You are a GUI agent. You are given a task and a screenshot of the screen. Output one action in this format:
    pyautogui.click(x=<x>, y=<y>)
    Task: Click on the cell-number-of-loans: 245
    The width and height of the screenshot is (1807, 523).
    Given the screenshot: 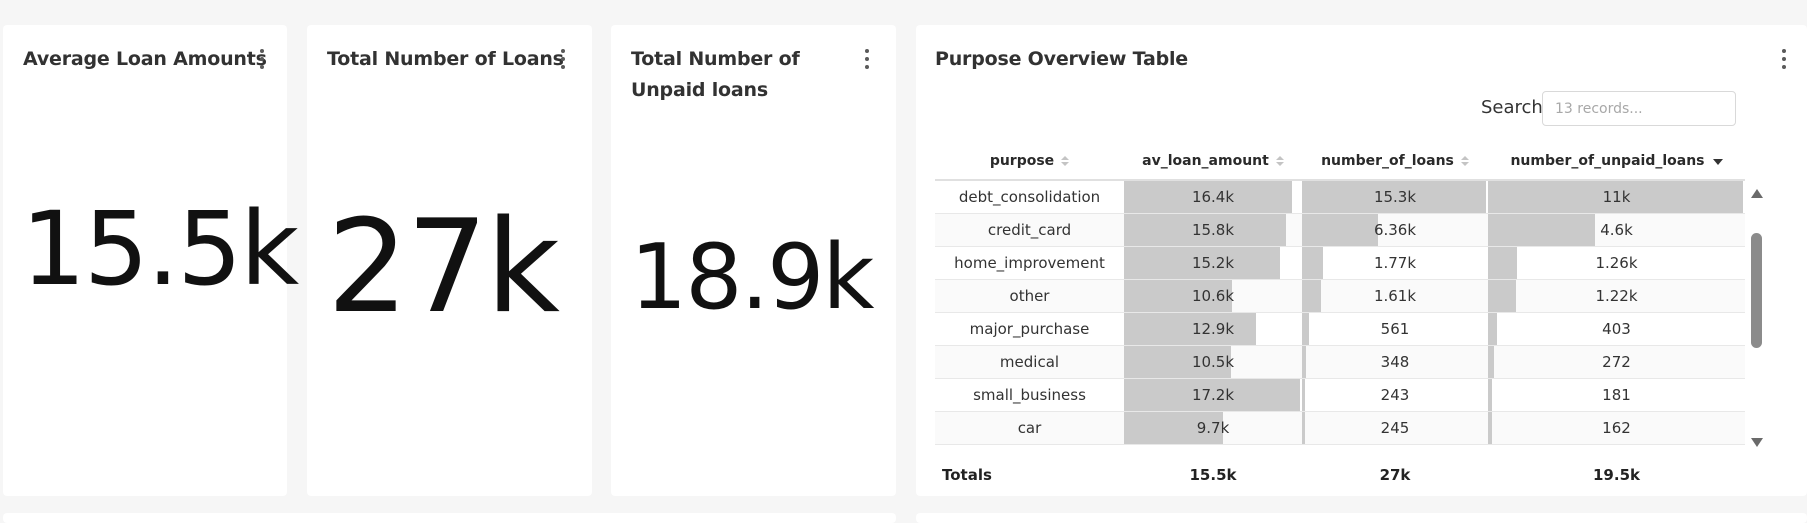 What is the action you would take?
    pyautogui.click(x=1395, y=428)
    